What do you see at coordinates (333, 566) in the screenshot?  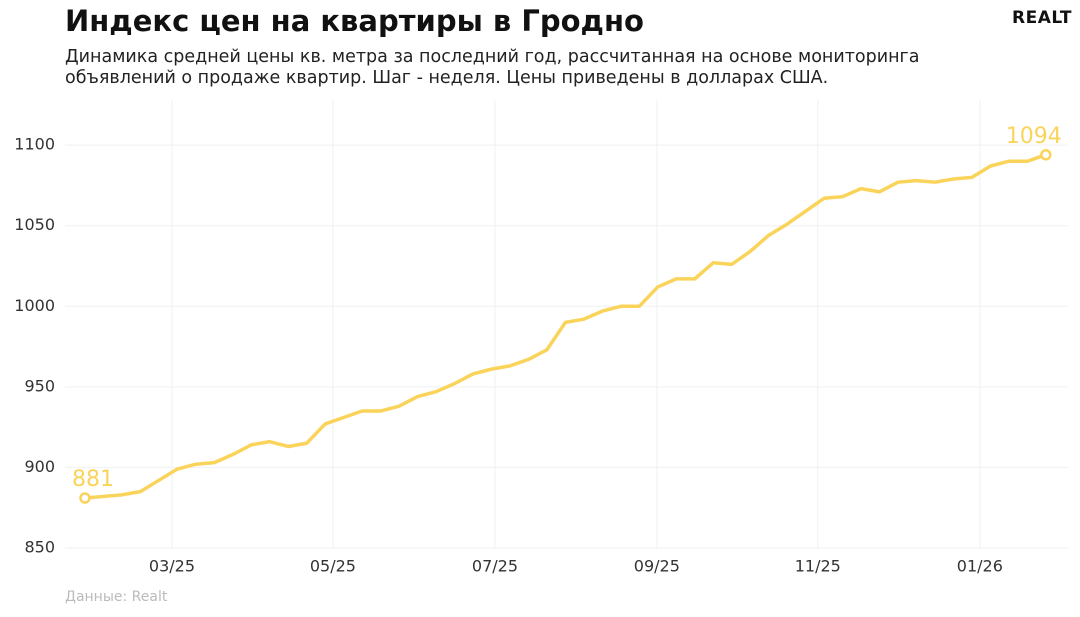 I see `x-tick-label: 05/25` at bounding box center [333, 566].